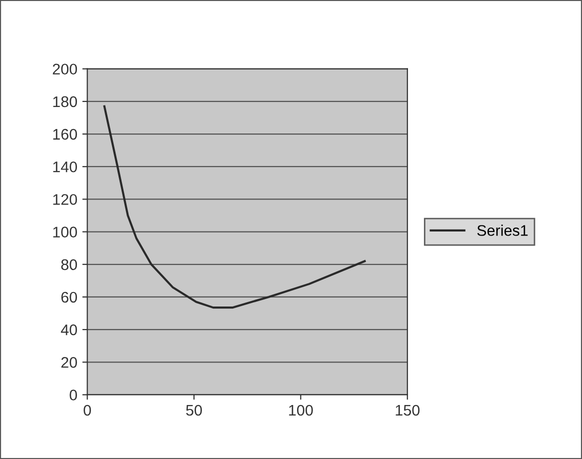 The width and height of the screenshot is (582, 459). What do you see at coordinates (502, 230) in the screenshot?
I see `legend-label: Series1` at bounding box center [502, 230].